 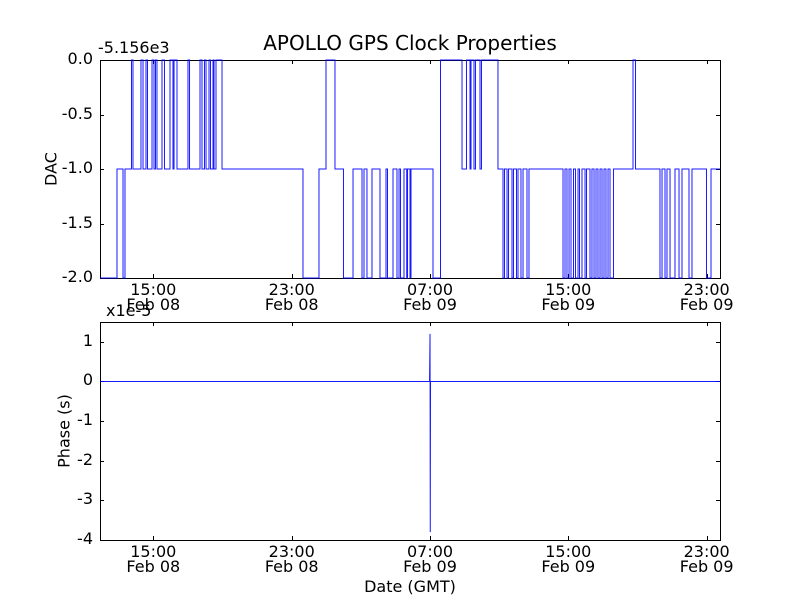 I want to click on phase-y-tick-label: 0, so click(x=87, y=380).